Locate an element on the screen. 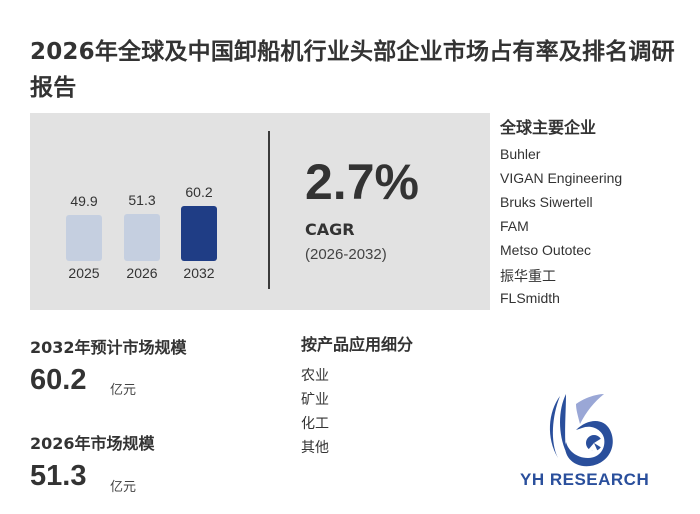 The height and width of the screenshot is (514, 700). cagr-label: CAGR is located at coordinates (330, 229).